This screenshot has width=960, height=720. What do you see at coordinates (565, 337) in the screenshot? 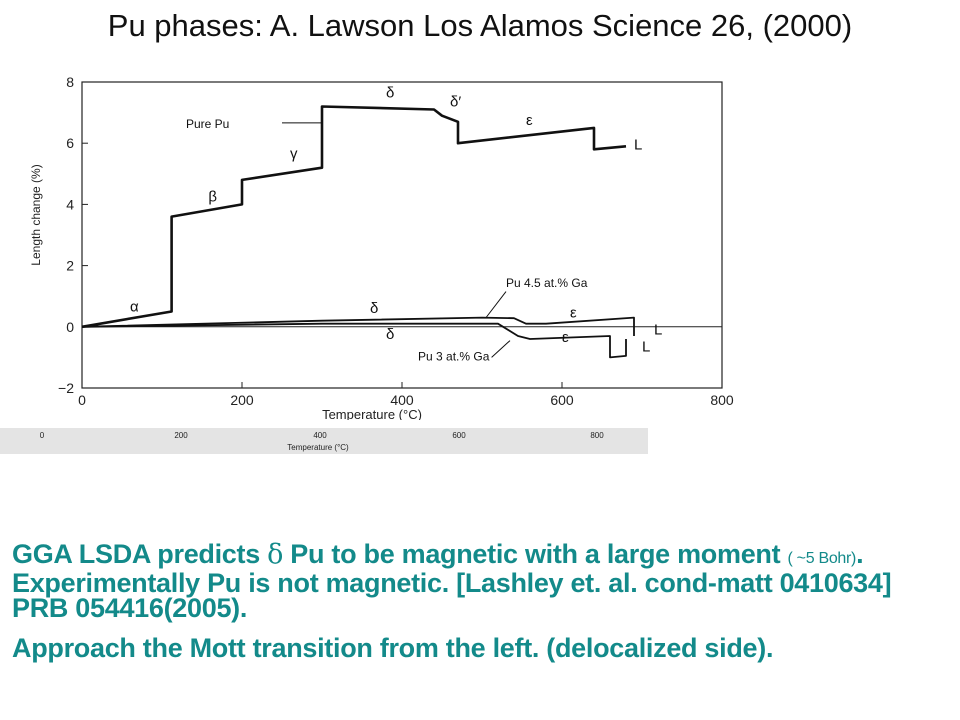
I see `annotation-12: ε` at bounding box center [565, 337].